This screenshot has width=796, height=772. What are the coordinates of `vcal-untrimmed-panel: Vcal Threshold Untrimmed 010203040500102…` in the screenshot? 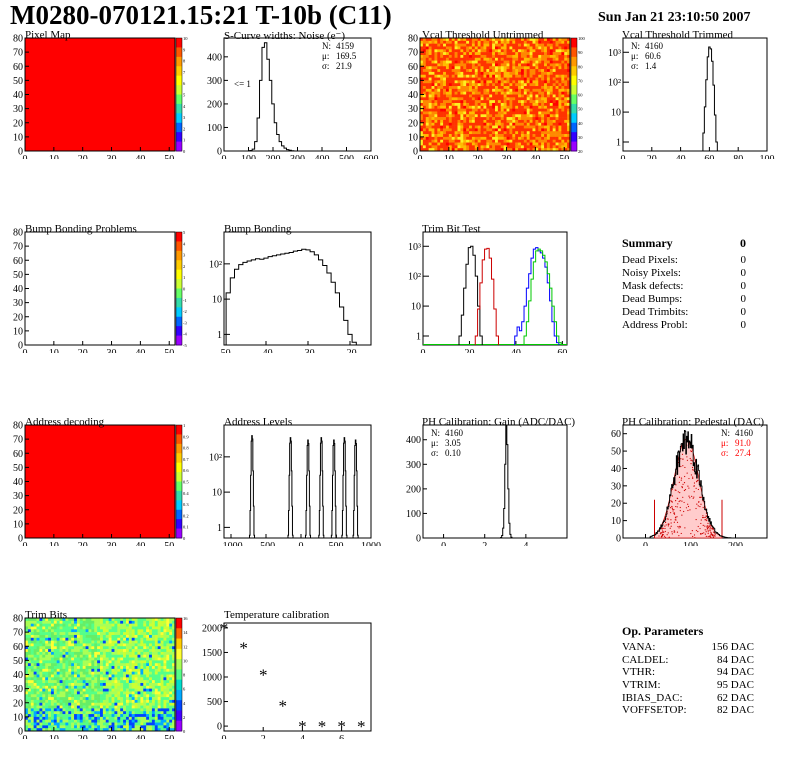 It's located at (495, 97).